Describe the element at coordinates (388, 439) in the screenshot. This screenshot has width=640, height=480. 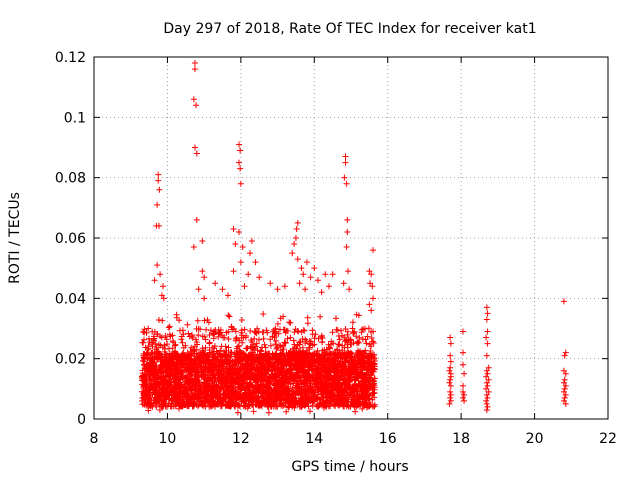
I see `x-tick-label: 16` at that location.